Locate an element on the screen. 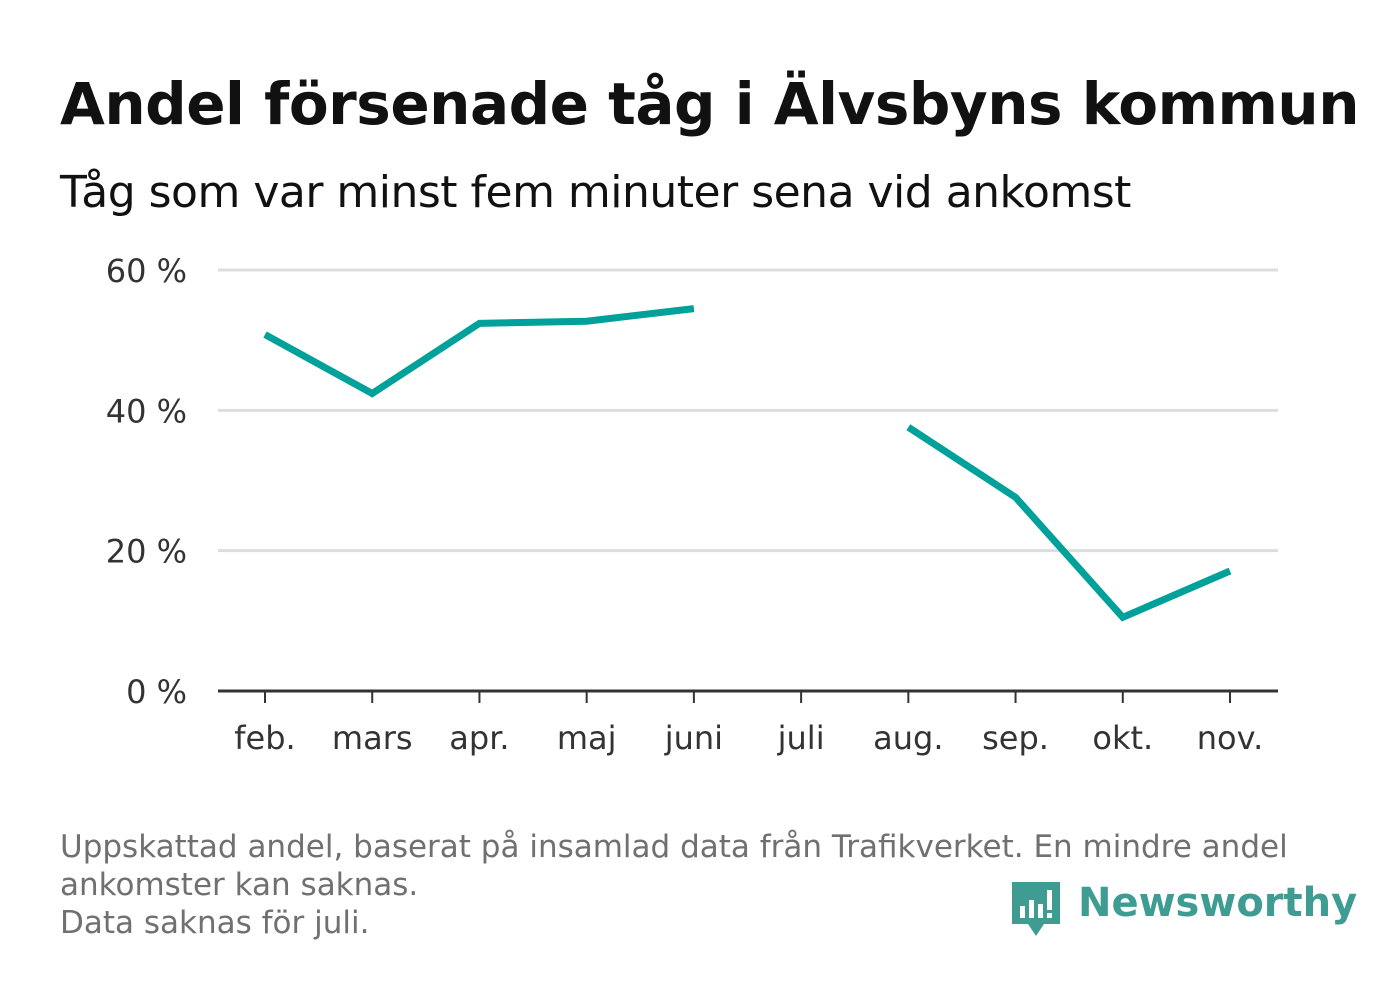 Image resolution: width=1382 pixels, height=999 pixels. x-tick-label: mars is located at coordinates (372, 738).